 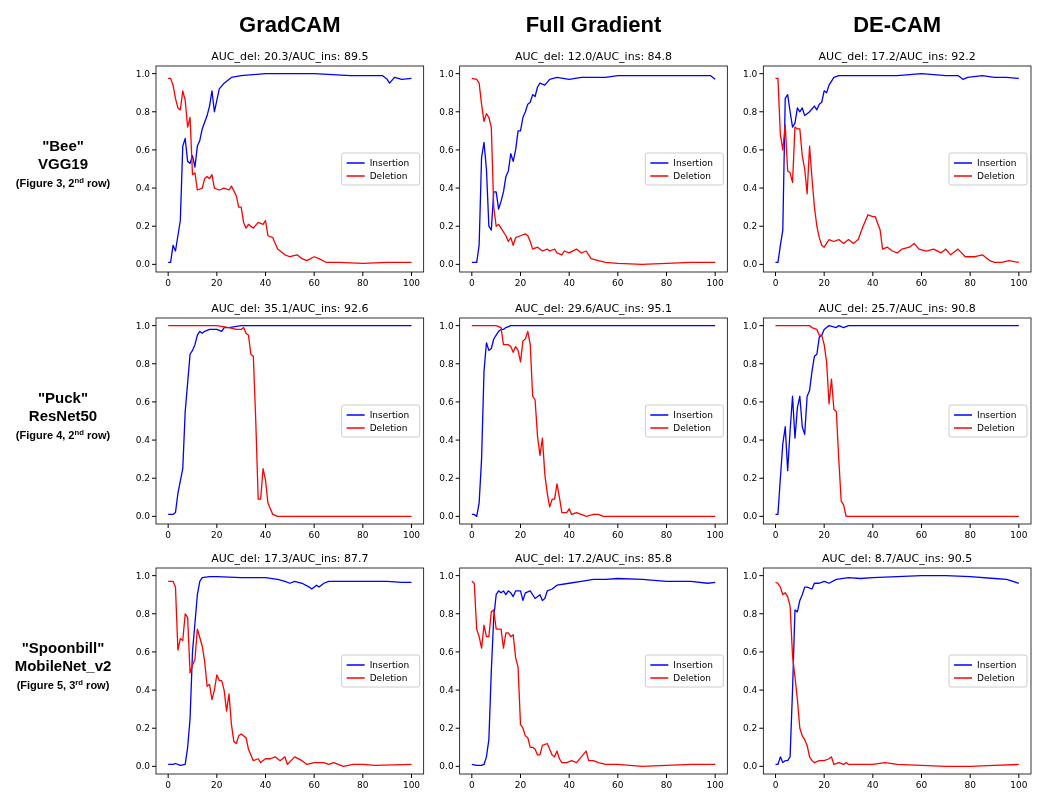 What do you see at coordinates (63, 434) in the screenshot?
I see `text: (Figure 4, 2$^{nd}$ row)` at bounding box center [63, 434].